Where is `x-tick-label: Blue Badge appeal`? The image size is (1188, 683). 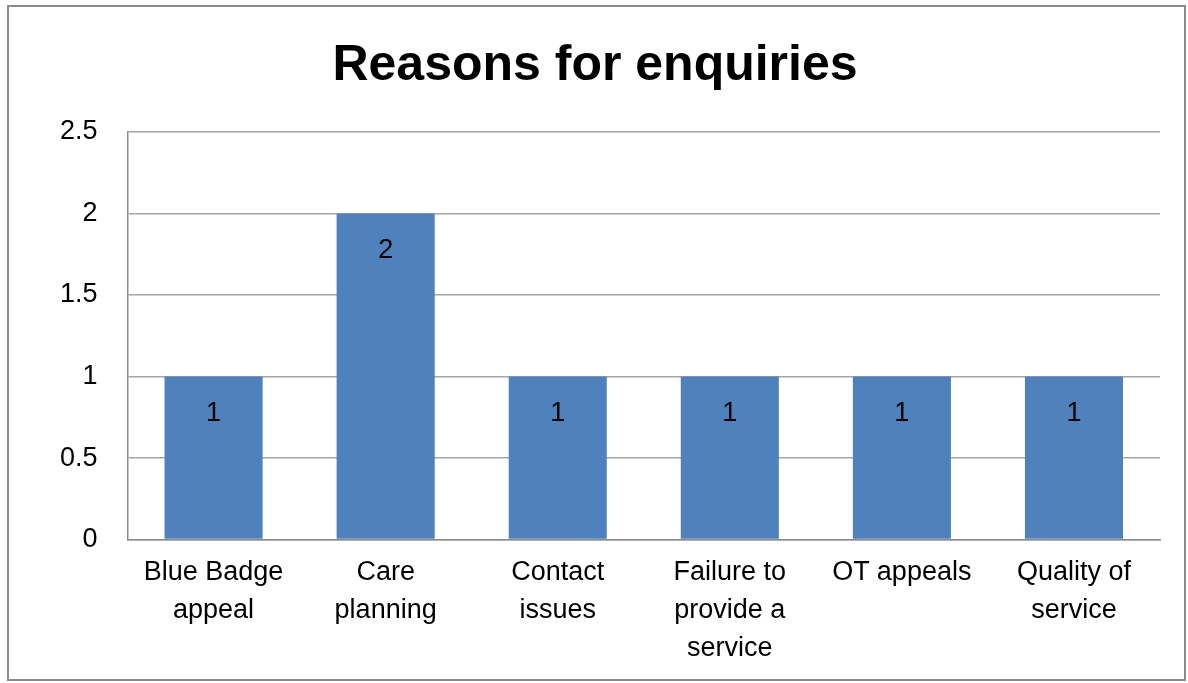 x-tick-label: Blue Badge appeal is located at coordinates (213, 589).